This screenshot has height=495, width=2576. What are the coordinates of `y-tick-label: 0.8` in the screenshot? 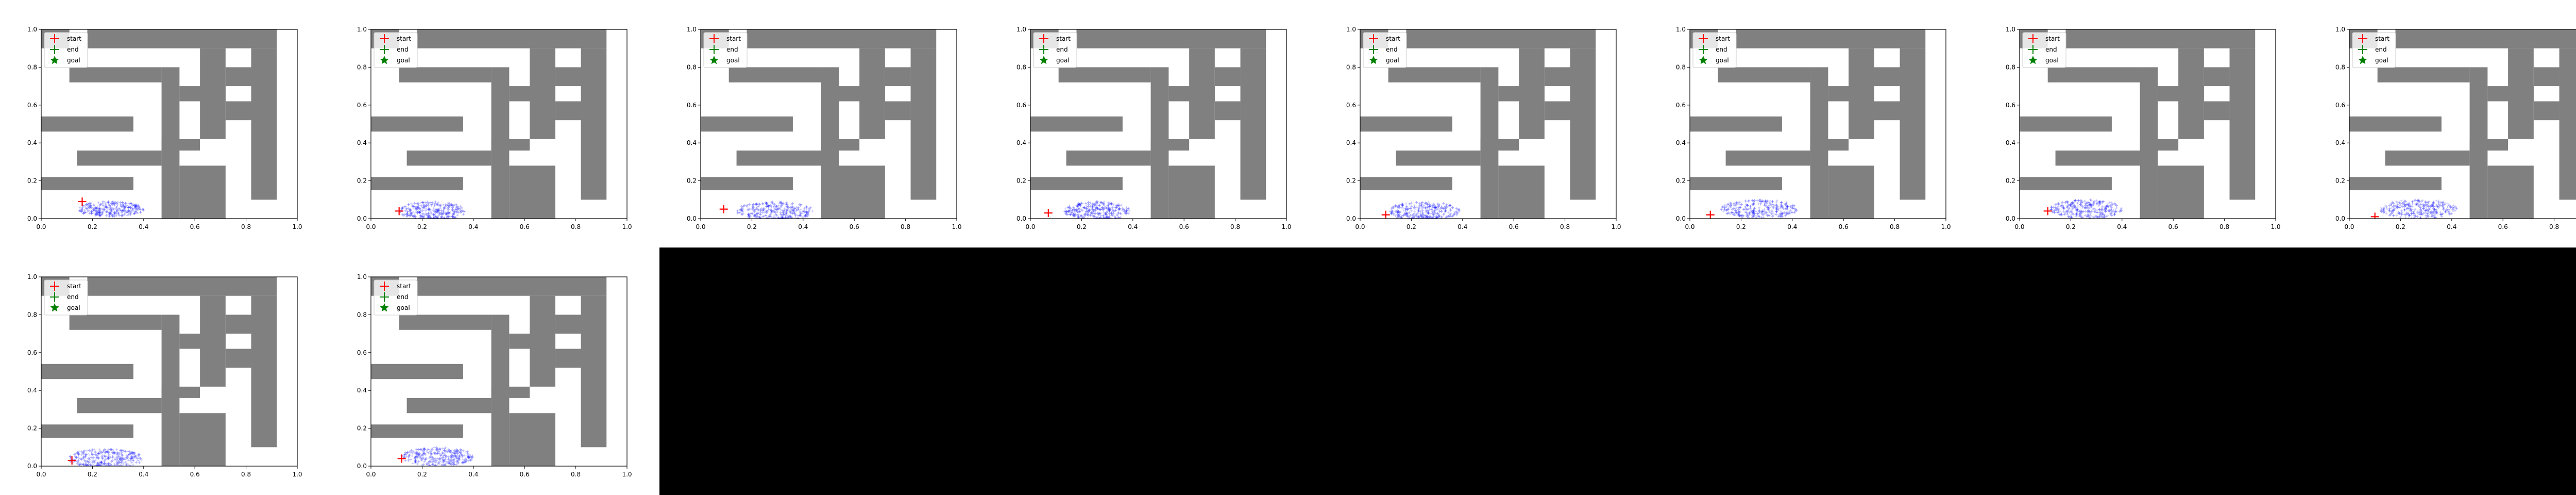 It's located at (1021, 67).